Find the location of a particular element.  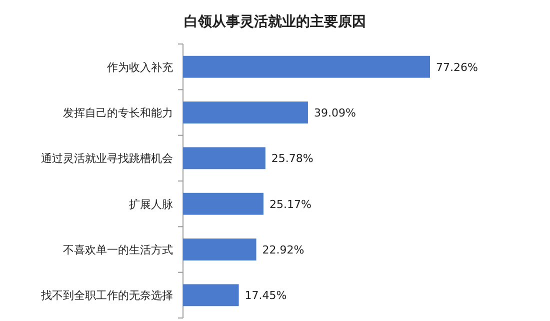

category-label: 通过灵活就业寻找跳槽机会 is located at coordinates (107, 159).